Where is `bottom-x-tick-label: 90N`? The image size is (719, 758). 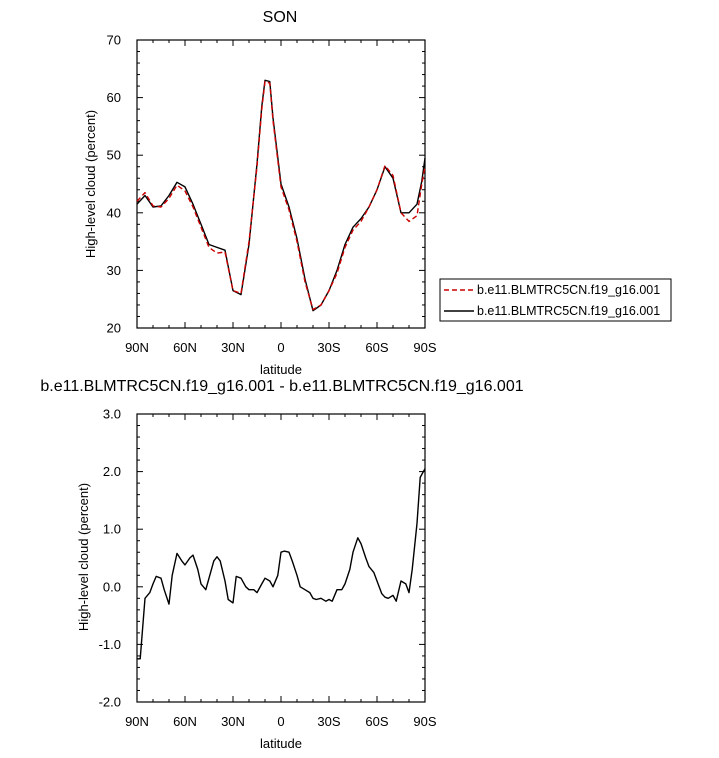
bottom-x-tick-label: 90N is located at coordinates (137, 721).